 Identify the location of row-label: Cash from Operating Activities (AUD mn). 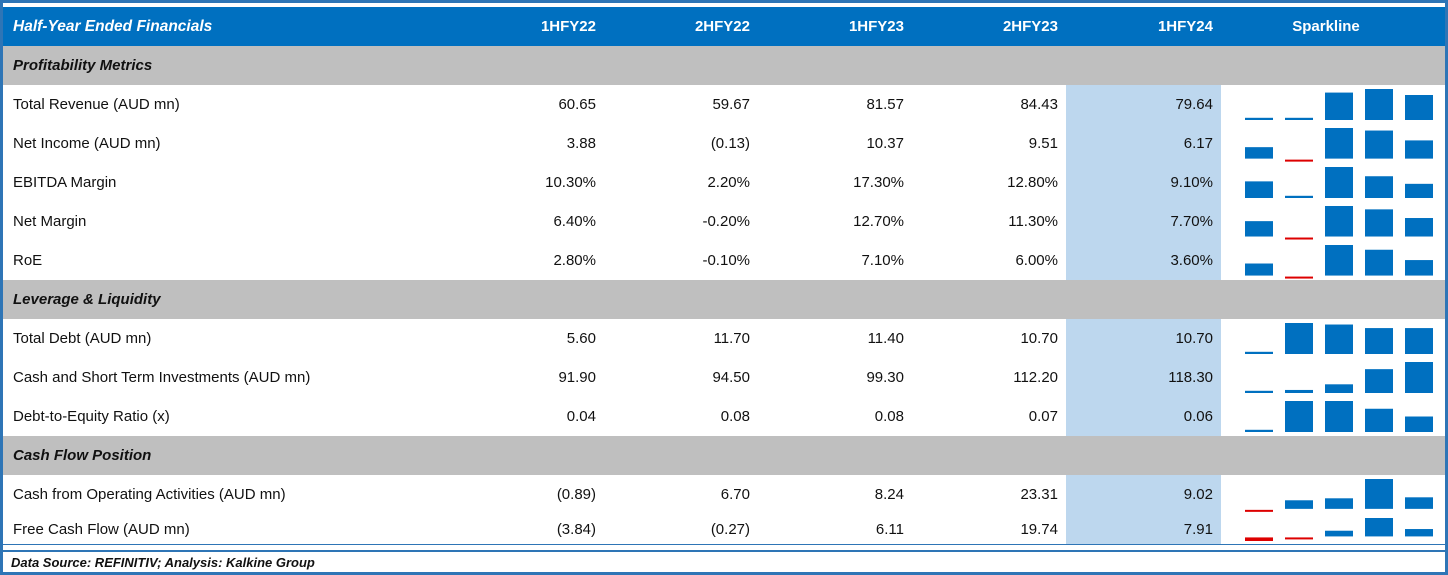
(149, 494).